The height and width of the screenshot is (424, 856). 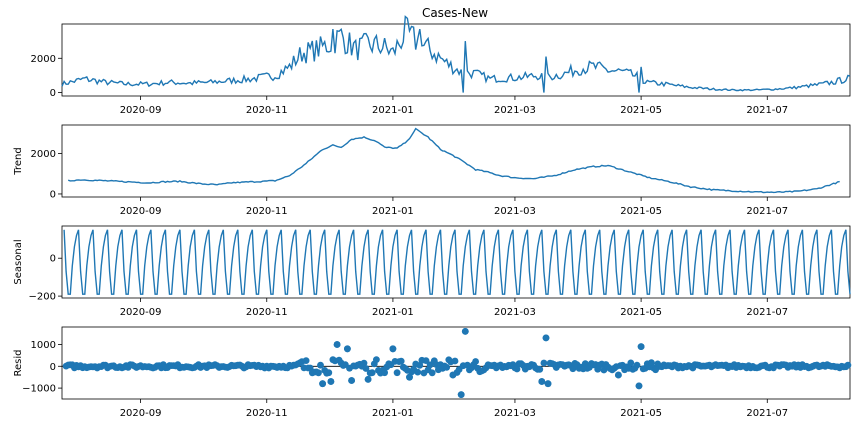 I want to click on y-tick-label: −200, so click(x=42, y=297).